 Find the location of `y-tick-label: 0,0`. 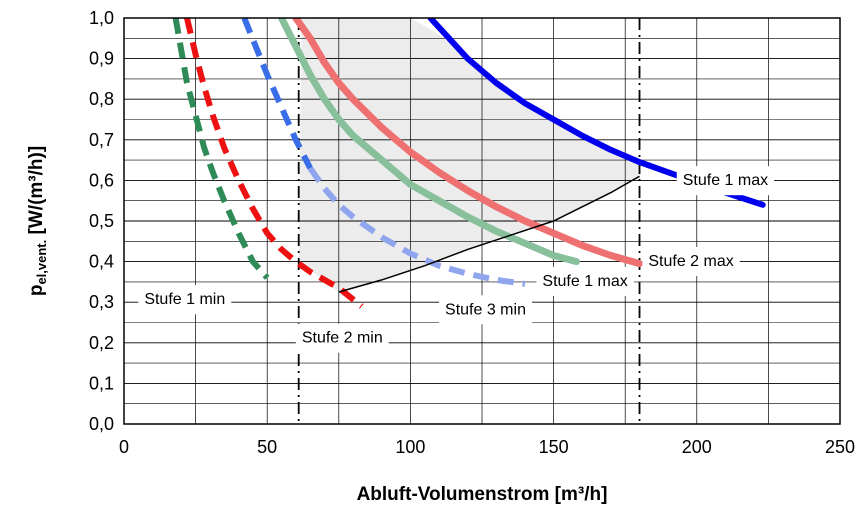

y-tick-label: 0,0 is located at coordinates (101, 424).